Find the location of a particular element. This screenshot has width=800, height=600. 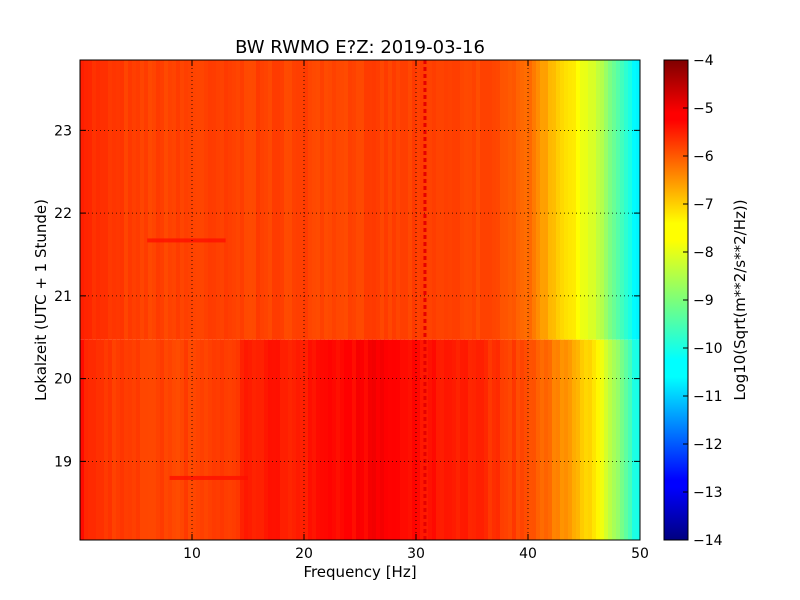

colorbar-label: Log10(Sqrt(m**2/s**2/Hz)) is located at coordinates (740, 299).